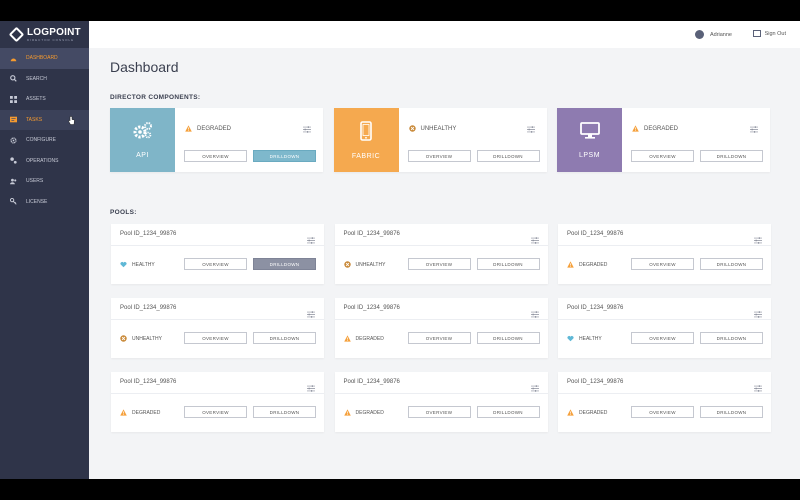 The image size is (800, 500). I want to click on component-tile: FABRIC, so click(366, 140).